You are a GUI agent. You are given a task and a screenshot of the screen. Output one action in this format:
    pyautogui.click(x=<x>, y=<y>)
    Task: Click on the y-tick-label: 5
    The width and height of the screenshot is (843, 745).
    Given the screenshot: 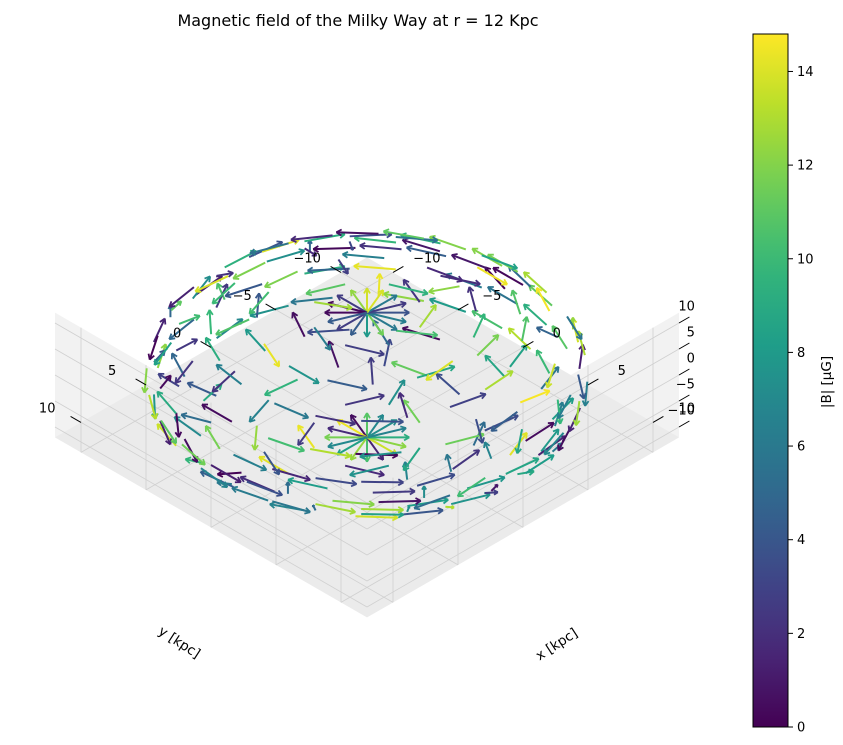 What is the action you would take?
    pyautogui.click(x=622, y=371)
    